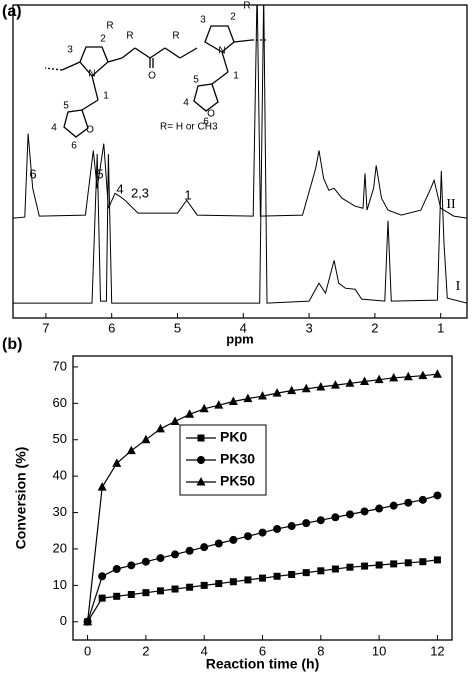  Describe the element at coordinates (196, 80) in the screenshot. I see `structure-label: 5` at that location.